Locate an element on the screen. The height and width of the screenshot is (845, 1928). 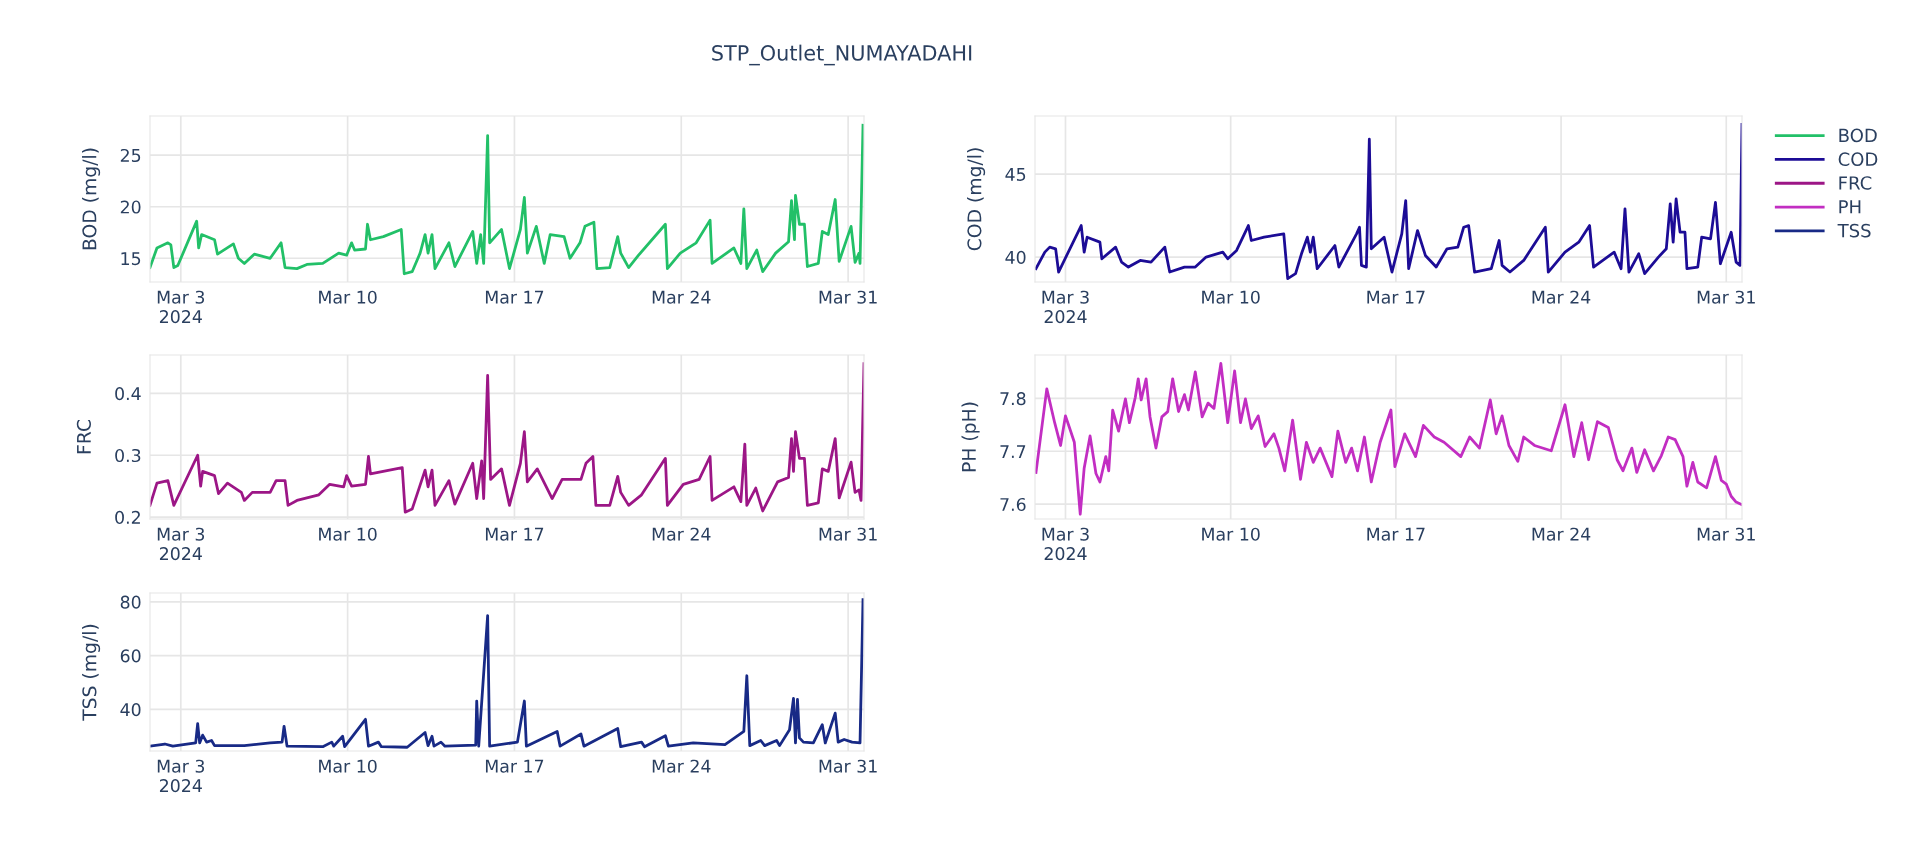
y-axis-title: FRC is located at coordinates (83, 437).